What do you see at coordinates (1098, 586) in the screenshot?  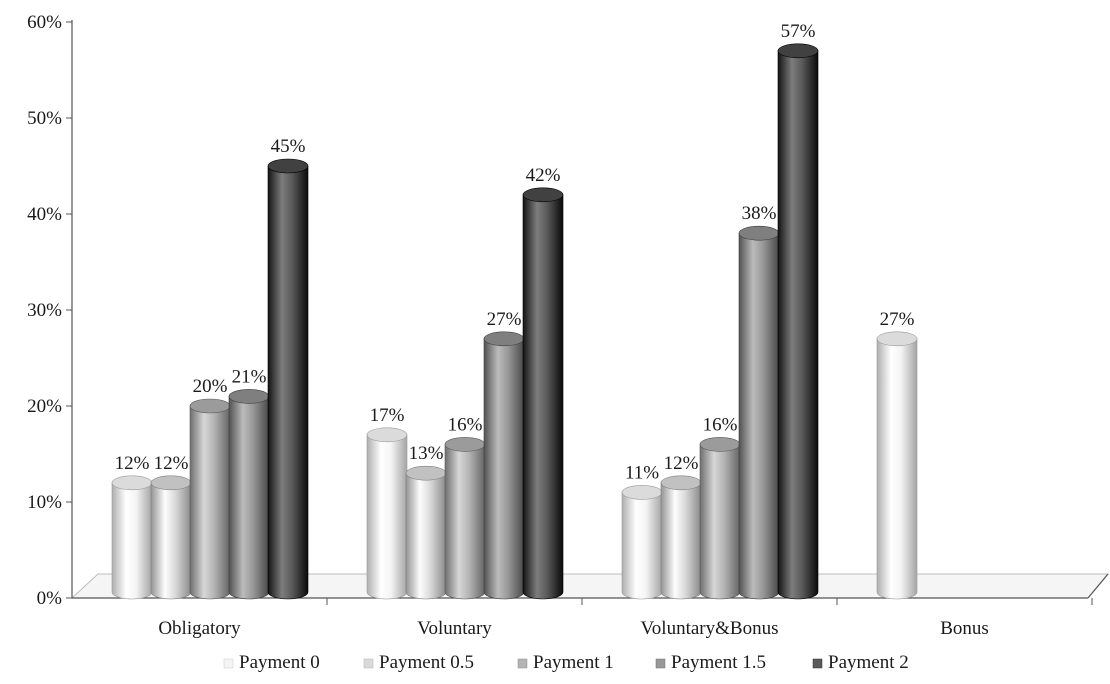 I see `x-axis-edge` at bounding box center [1098, 586].